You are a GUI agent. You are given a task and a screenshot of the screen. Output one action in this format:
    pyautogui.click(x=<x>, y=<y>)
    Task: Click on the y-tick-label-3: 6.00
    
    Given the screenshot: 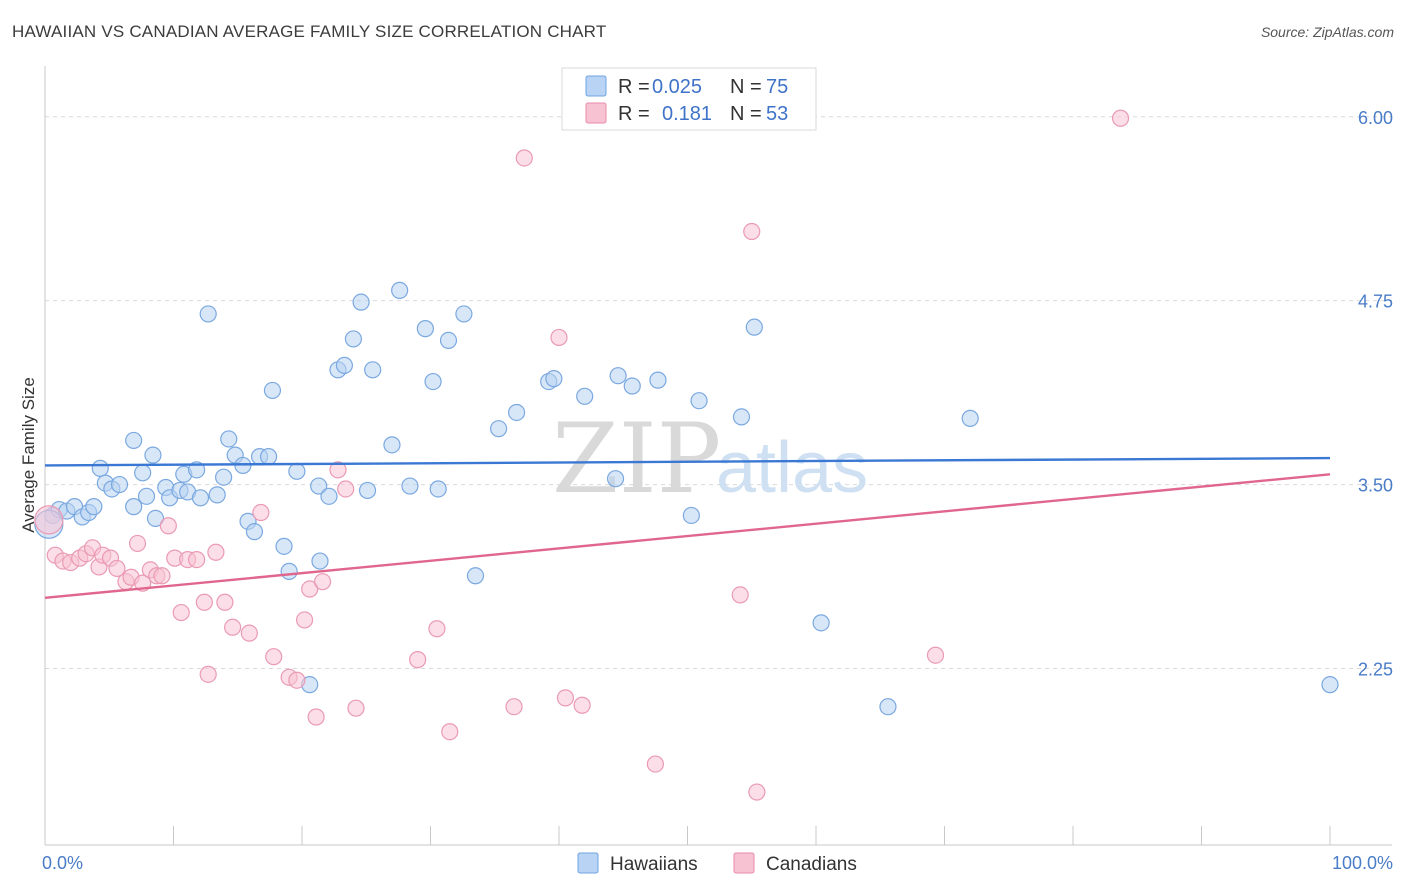 What is the action you would take?
    pyautogui.click(x=1375, y=118)
    